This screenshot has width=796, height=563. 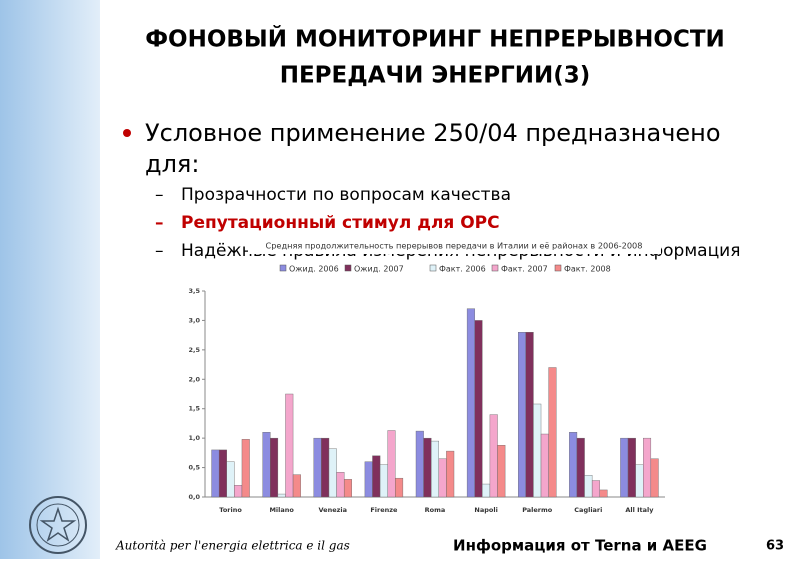 What do you see at coordinates (462, 269) in the screenshot?
I see `legend-label: Факт. 2006` at bounding box center [462, 269].